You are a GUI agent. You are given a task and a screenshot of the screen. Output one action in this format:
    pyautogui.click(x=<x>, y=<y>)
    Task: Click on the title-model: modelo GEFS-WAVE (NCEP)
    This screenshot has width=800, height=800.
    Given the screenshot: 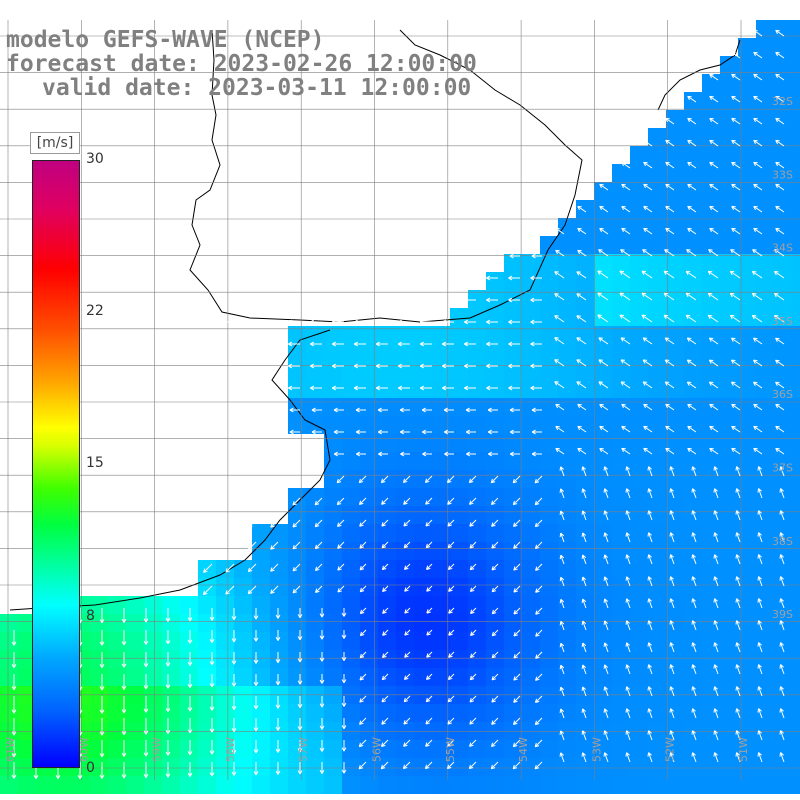 What is the action you would take?
    pyautogui.click(x=165, y=40)
    